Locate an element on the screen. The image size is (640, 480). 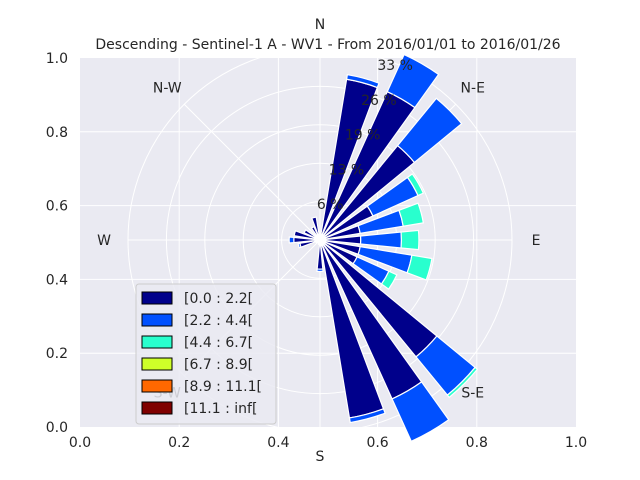
x-tick-label: 0.2 is located at coordinates (179, 443).